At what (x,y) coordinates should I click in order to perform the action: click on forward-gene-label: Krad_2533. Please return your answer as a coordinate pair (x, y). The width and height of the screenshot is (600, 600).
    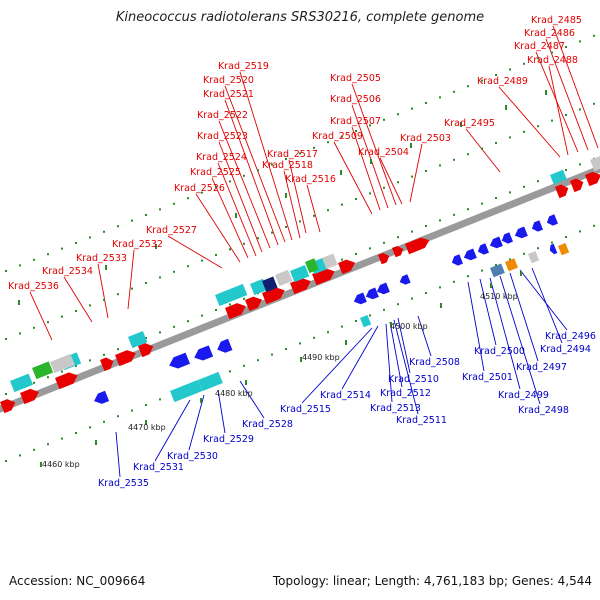
    Looking at the image, I should click on (101, 258).